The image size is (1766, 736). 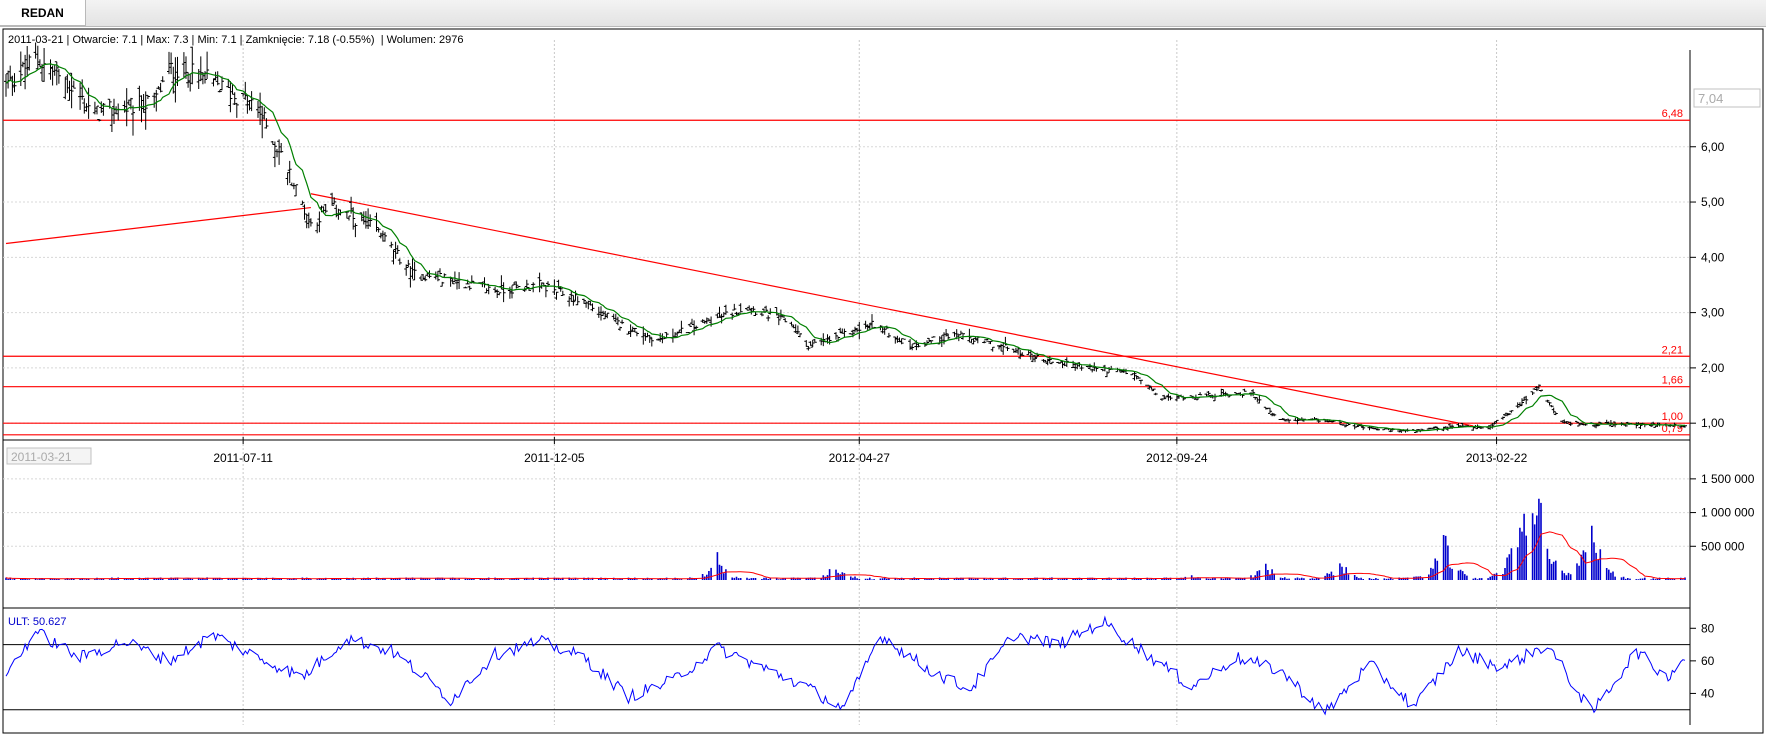 I want to click on price-tick-label: 2,00, so click(x=1713, y=368).